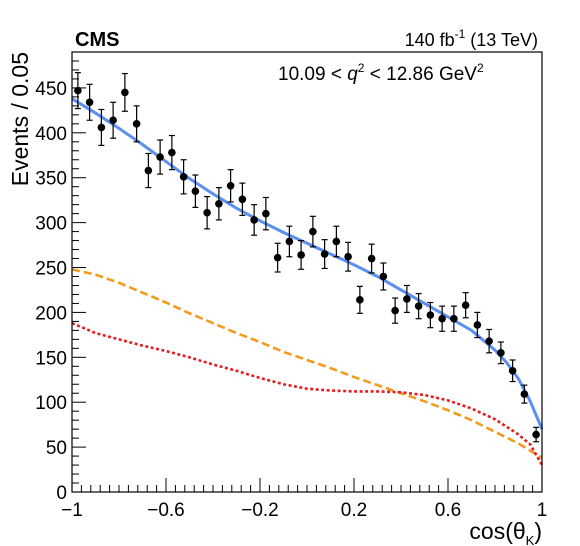  Describe the element at coordinates (51, 134) in the screenshot. I see `y-tick-label: 400` at that location.